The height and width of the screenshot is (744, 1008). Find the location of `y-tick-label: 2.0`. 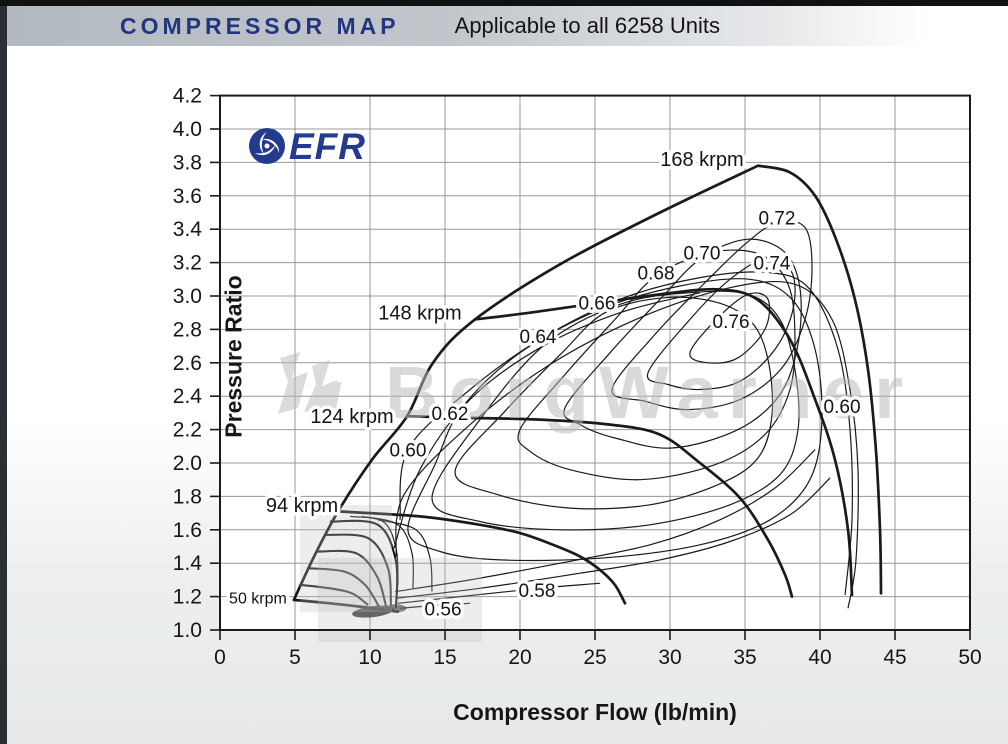

y-tick-label: 2.0 is located at coordinates (187, 463).